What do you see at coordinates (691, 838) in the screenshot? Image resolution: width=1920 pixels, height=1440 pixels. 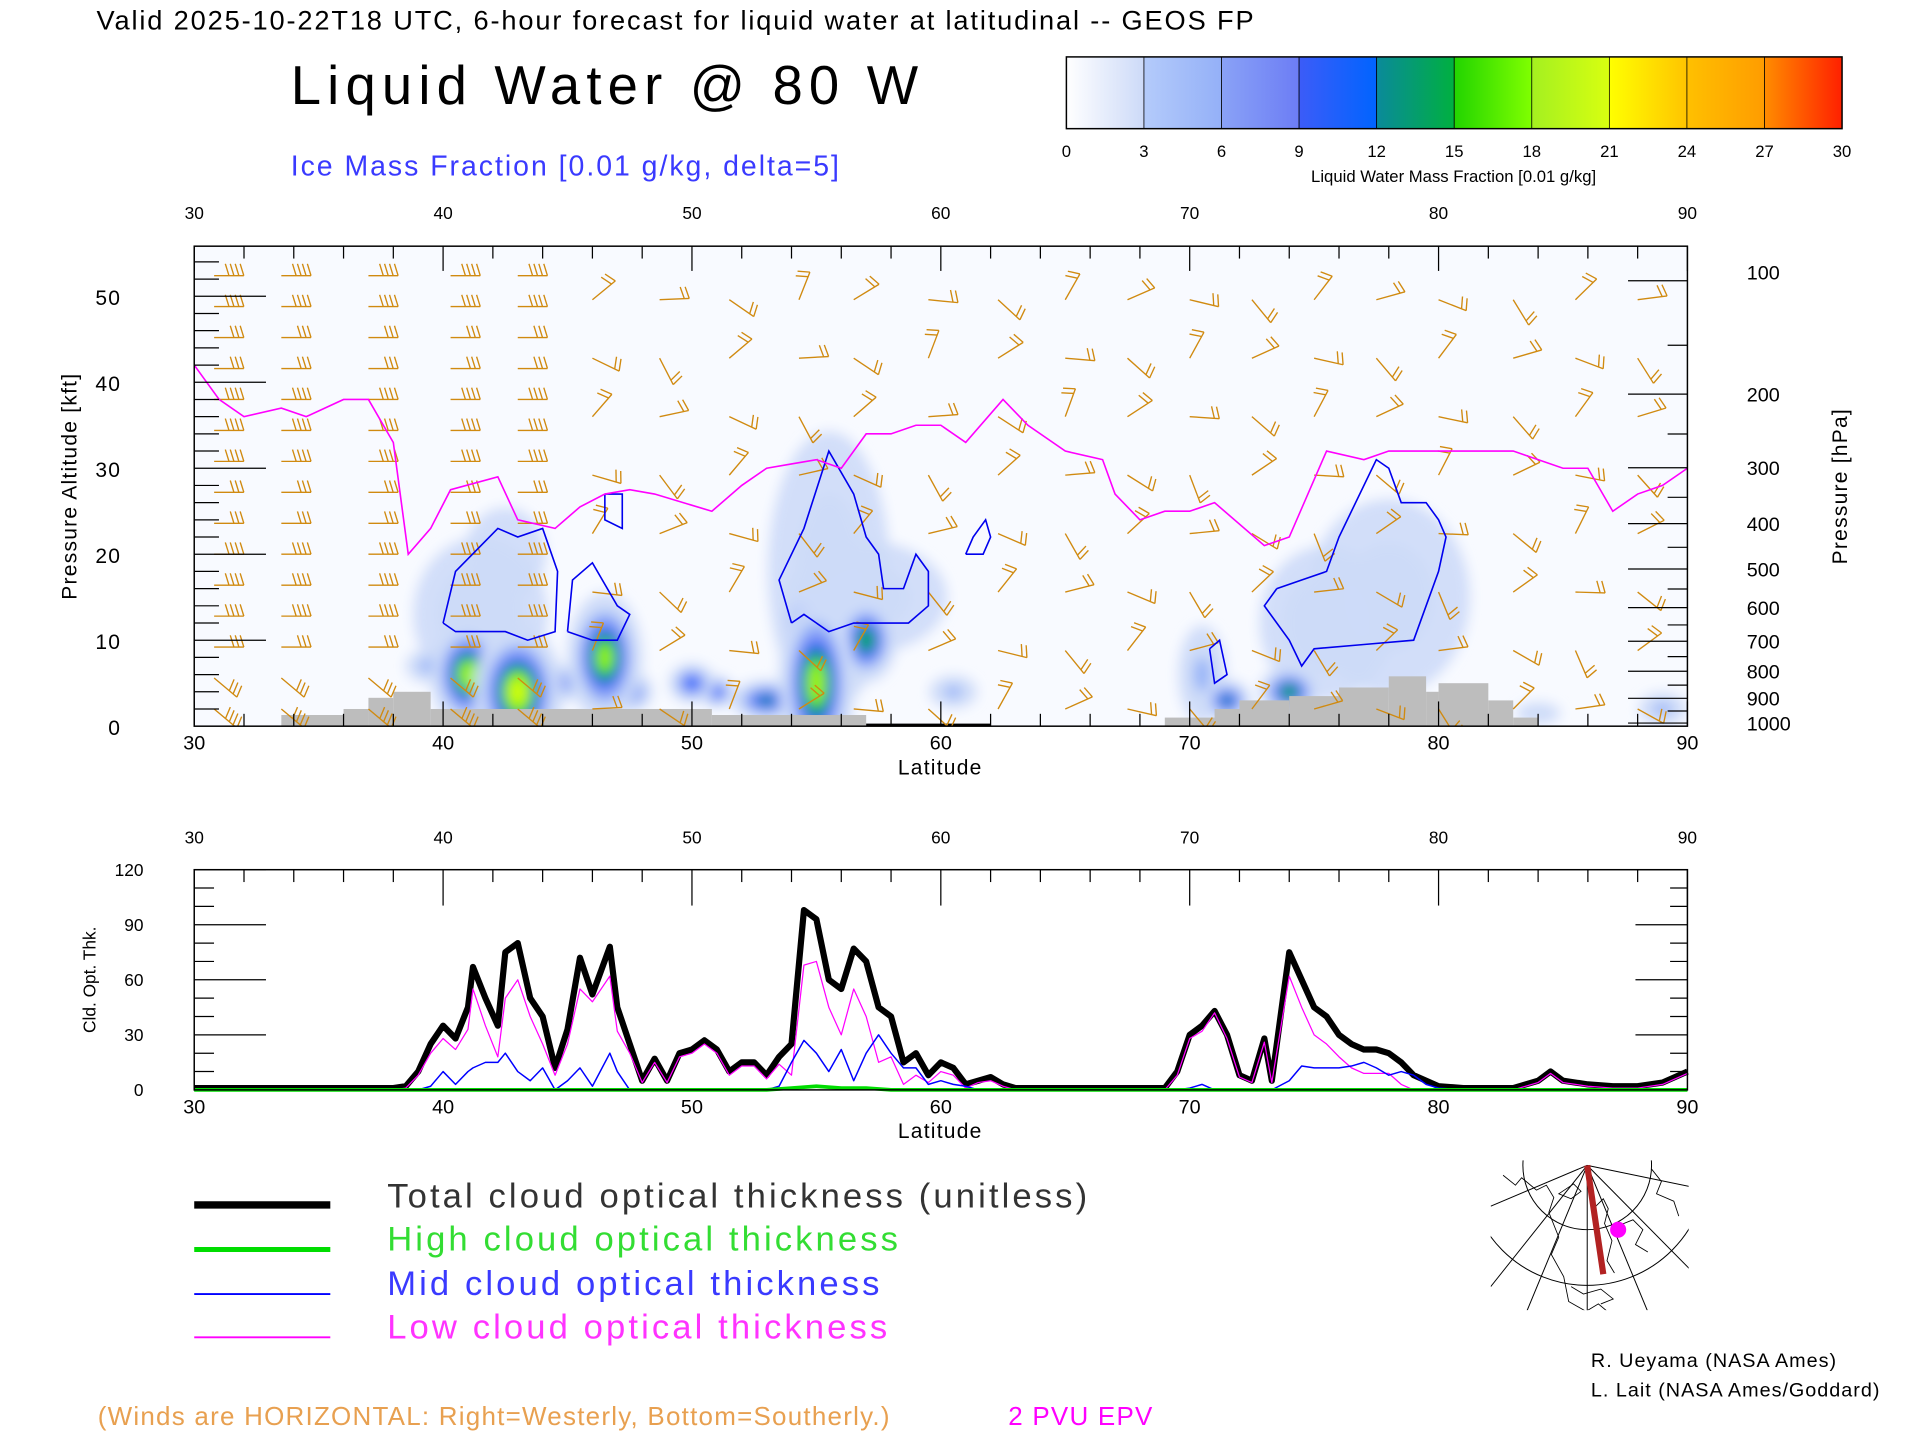 I see `x-tick-label-top: 50` at bounding box center [691, 838].